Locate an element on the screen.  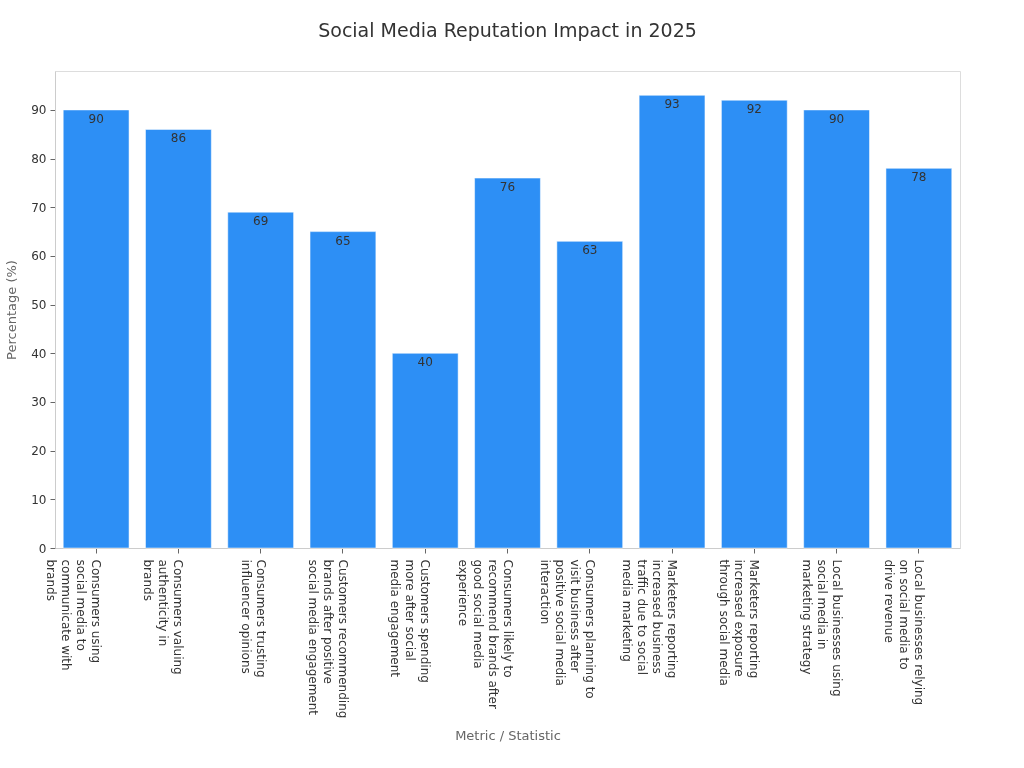
data-label: 65 is located at coordinates (343, 240).